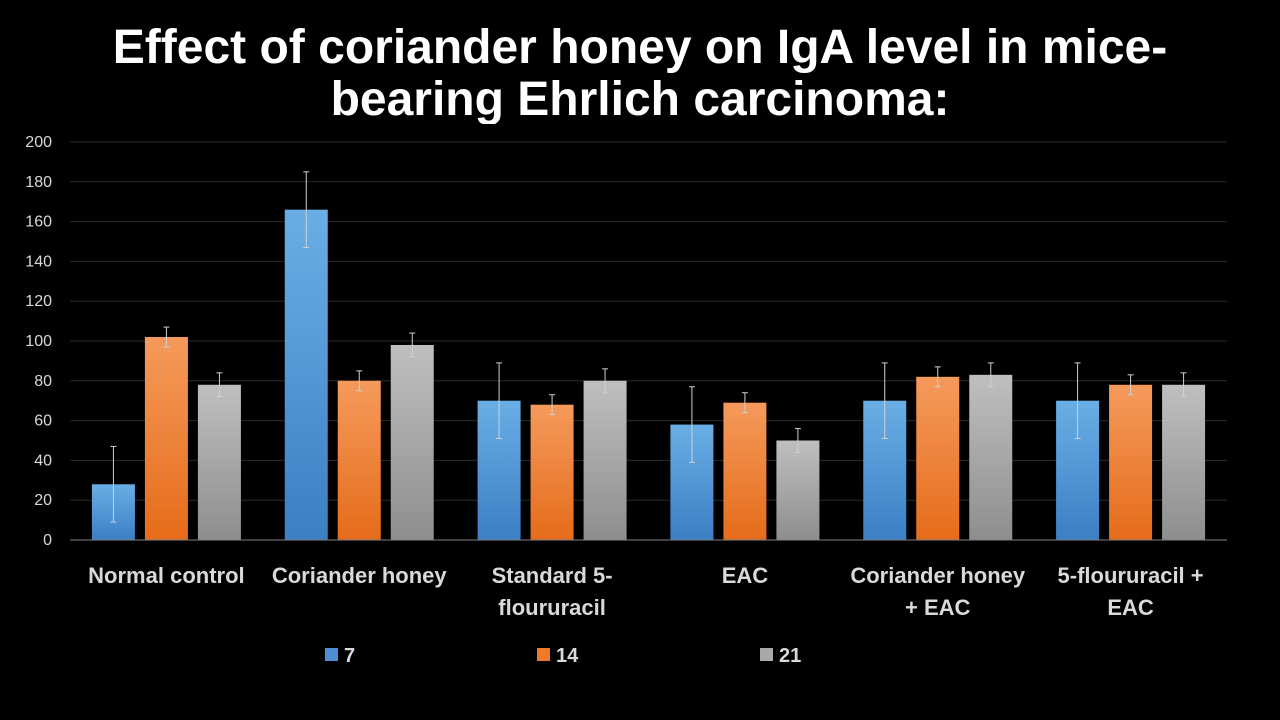 This screenshot has width=1280, height=720. What do you see at coordinates (43, 460) in the screenshot?
I see `y-tick-label: 40` at bounding box center [43, 460].